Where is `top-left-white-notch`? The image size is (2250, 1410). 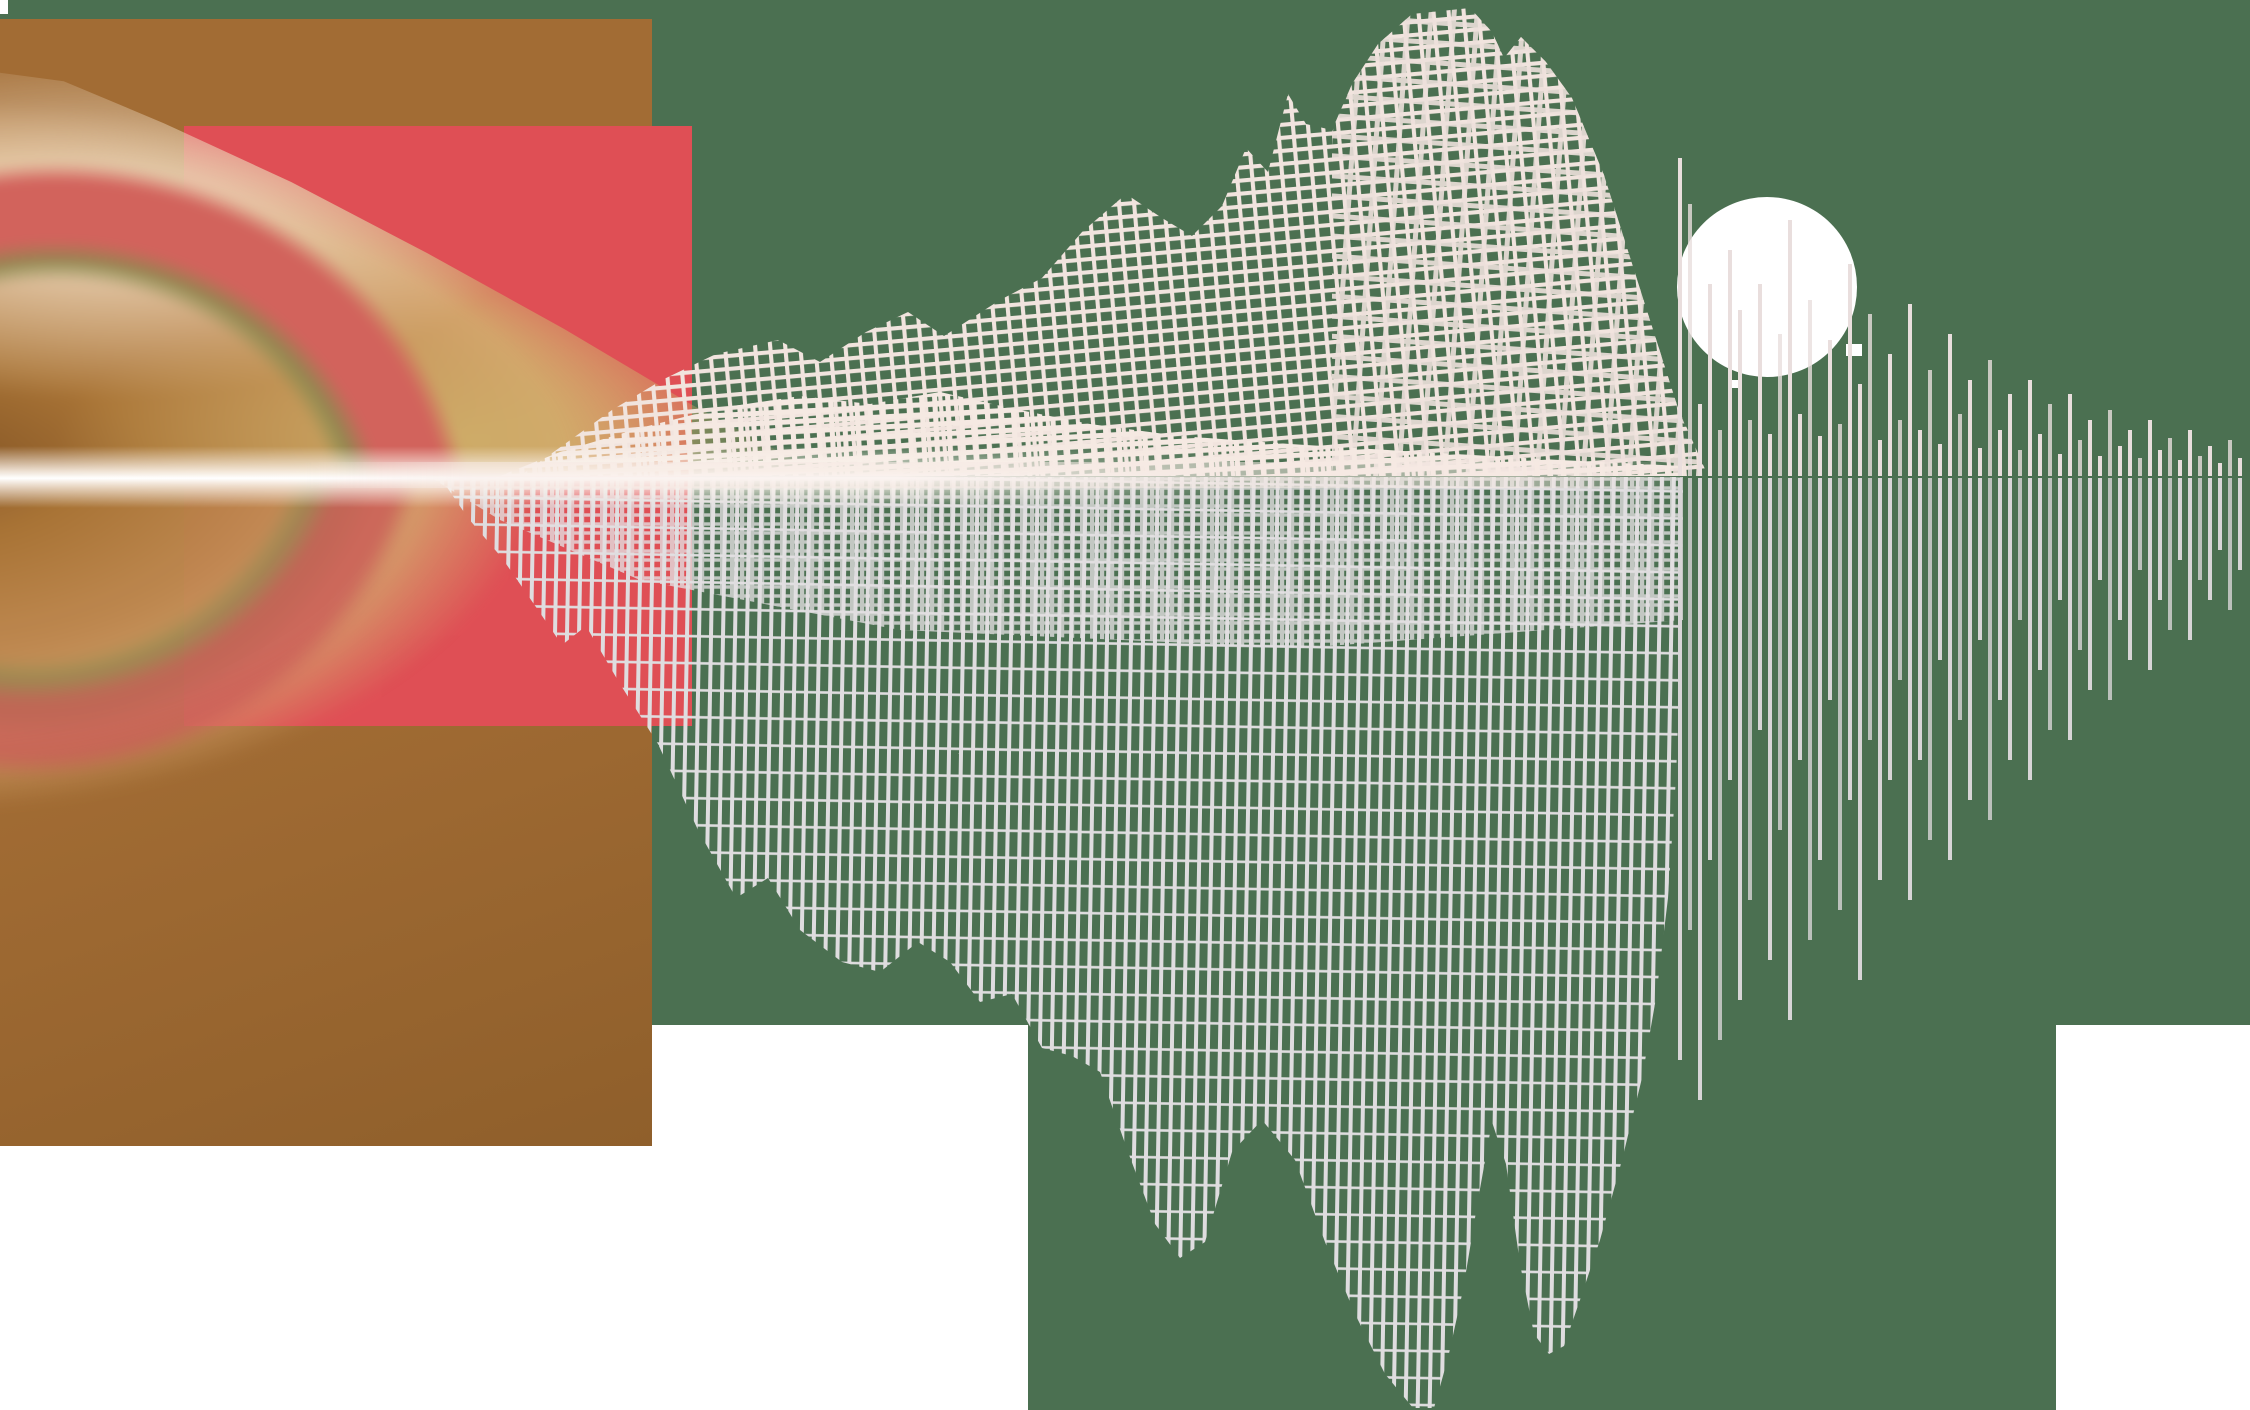
top-left-white-notch is located at coordinates (4, 7).